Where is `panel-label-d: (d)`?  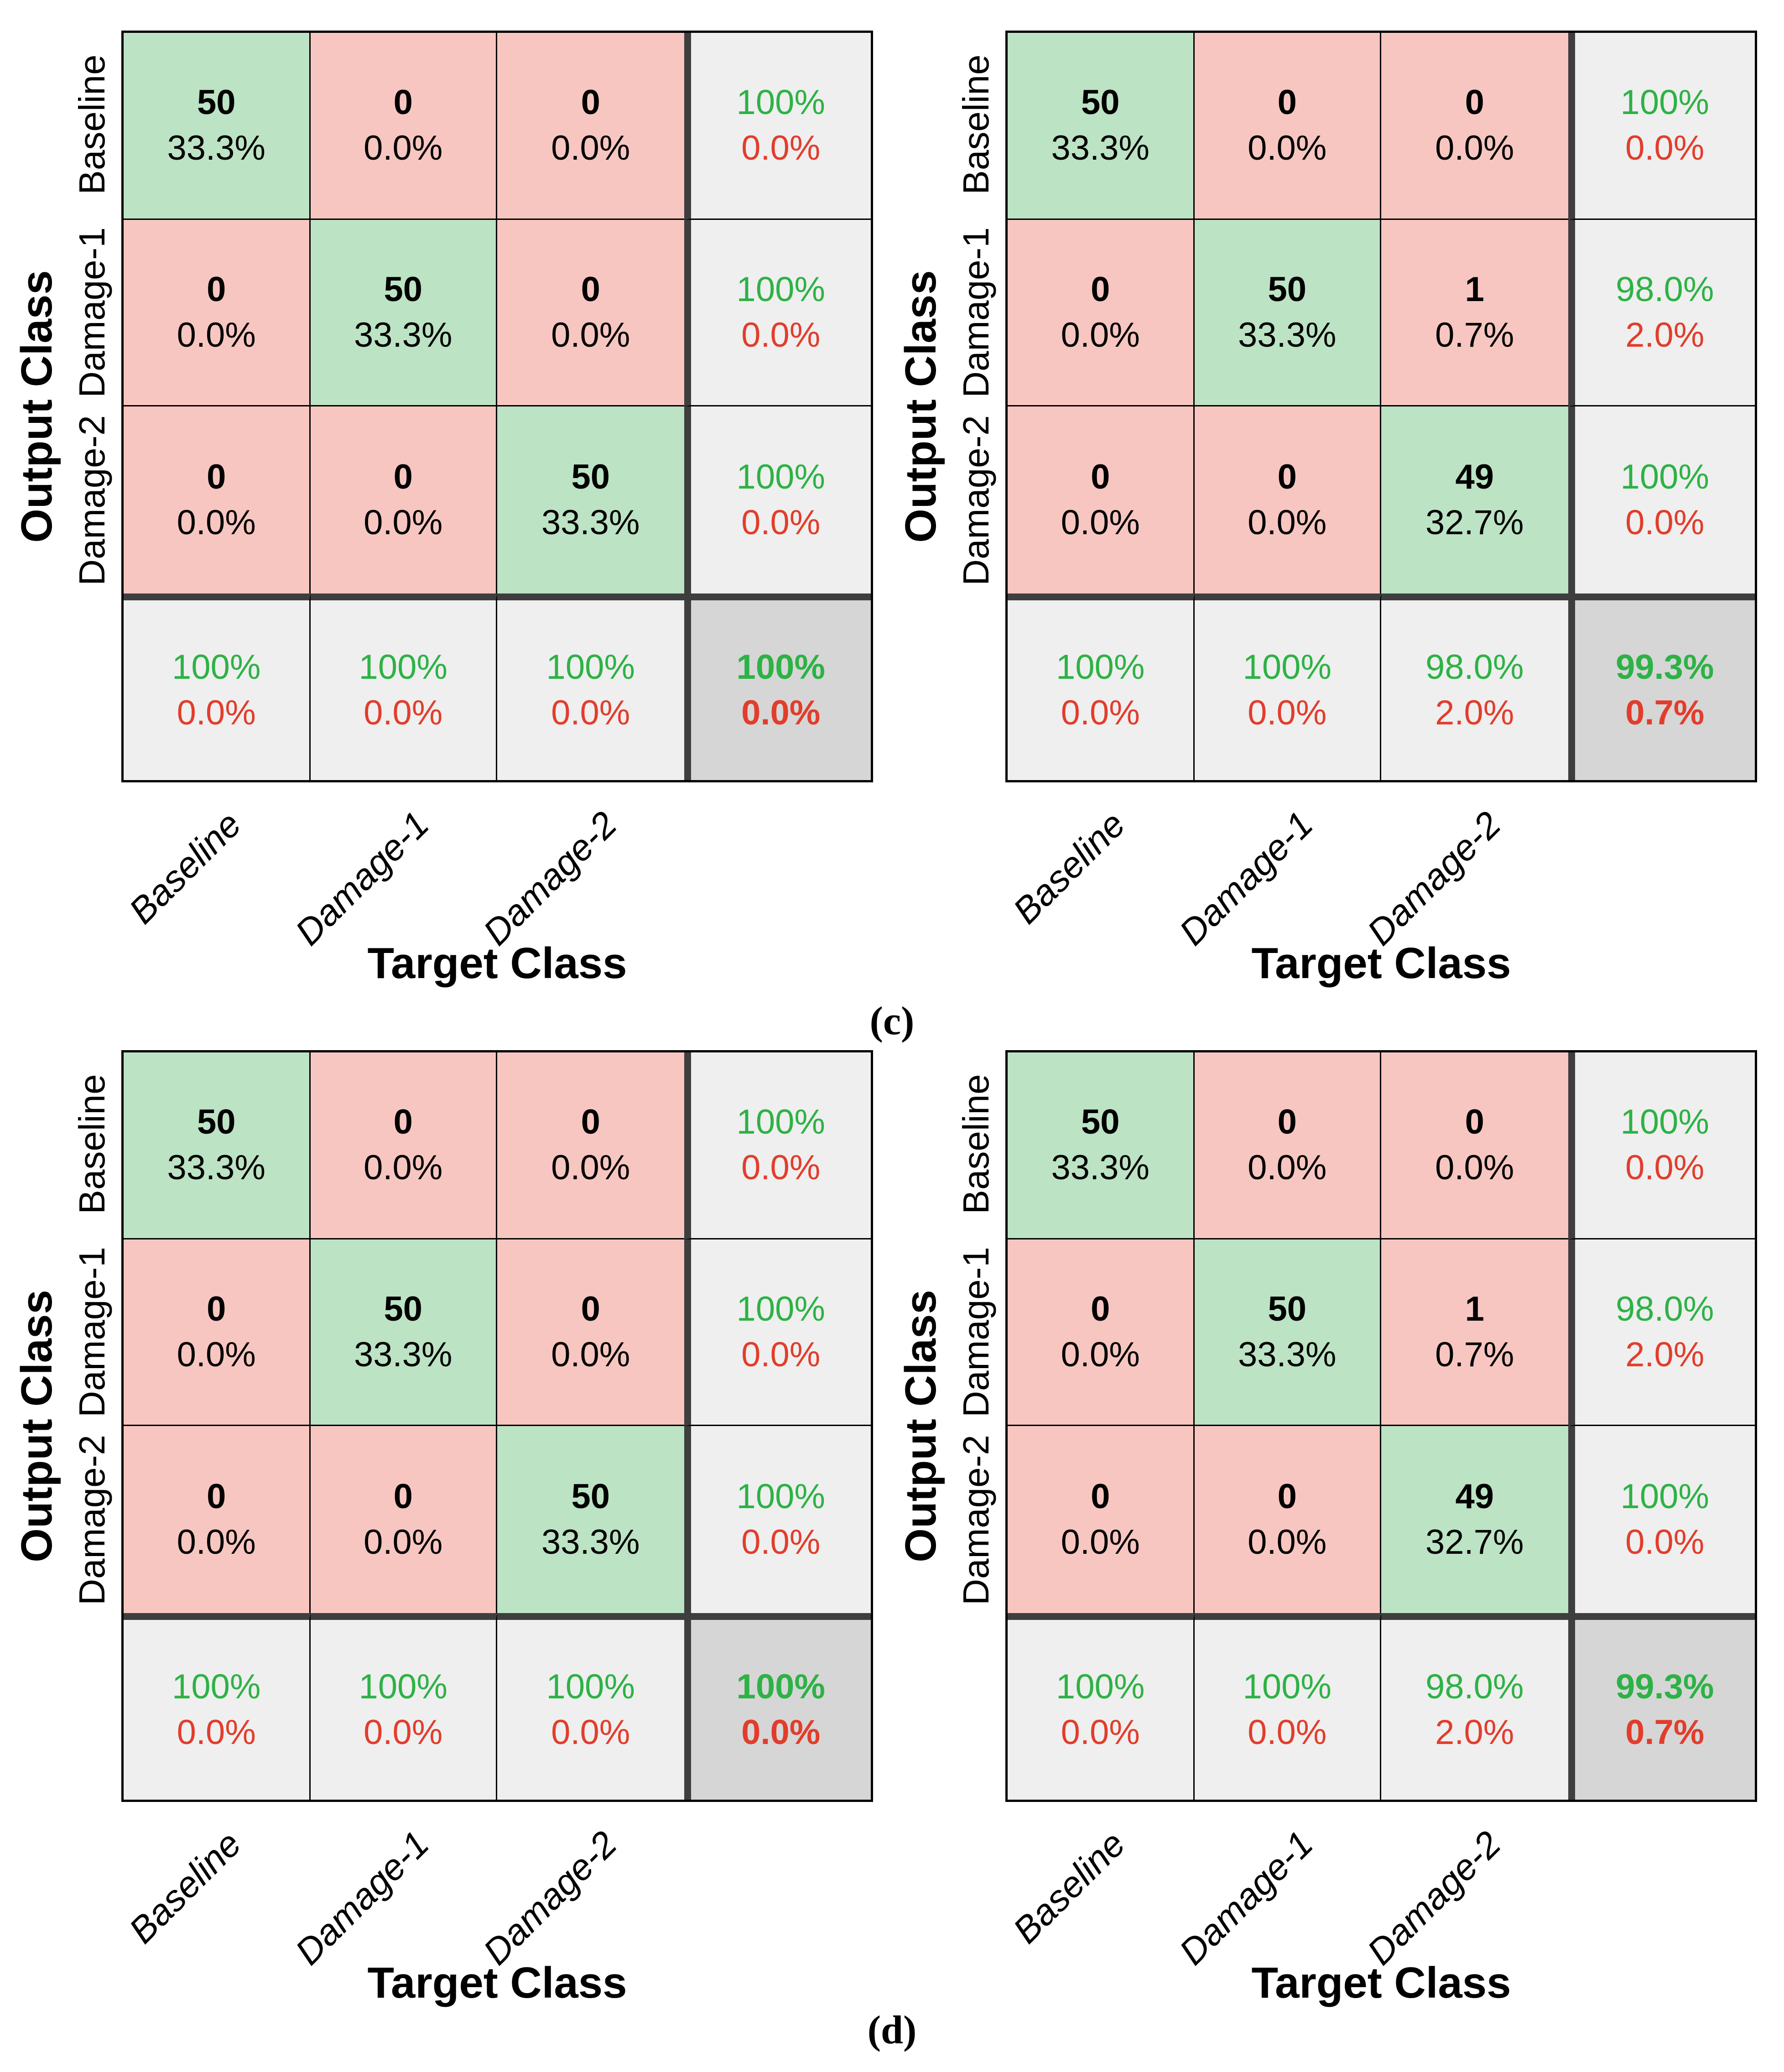 panel-label-d: (d) is located at coordinates (892, 2030).